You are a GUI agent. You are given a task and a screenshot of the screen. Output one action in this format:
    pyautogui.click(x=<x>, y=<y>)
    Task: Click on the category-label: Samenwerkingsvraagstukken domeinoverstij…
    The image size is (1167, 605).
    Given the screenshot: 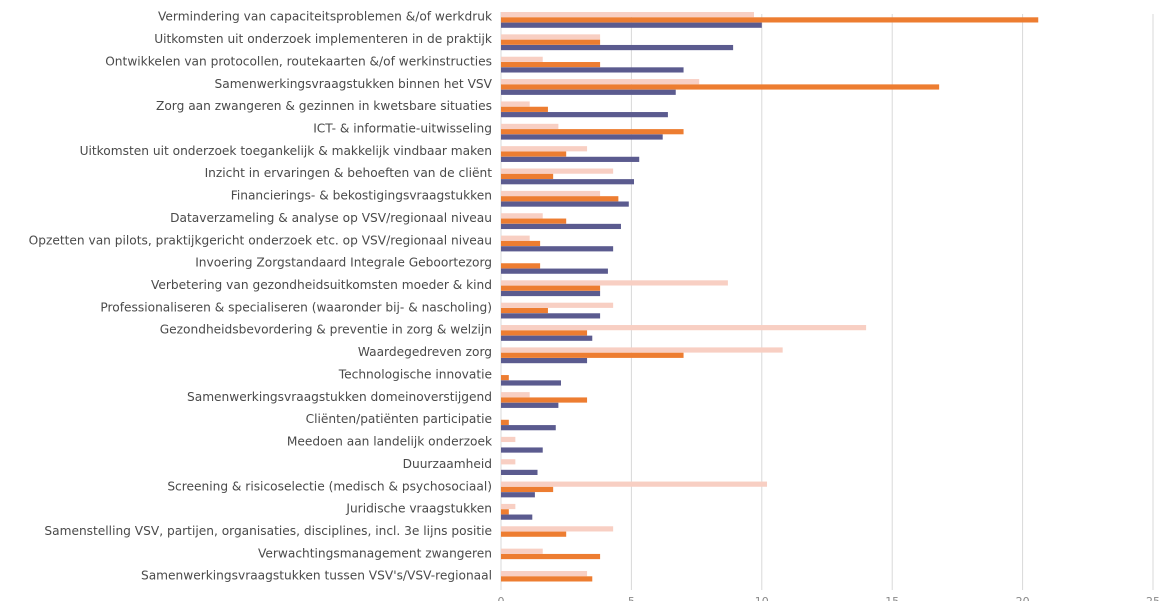 What is the action you would take?
    pyautogui.click(x=339, y=397)
    